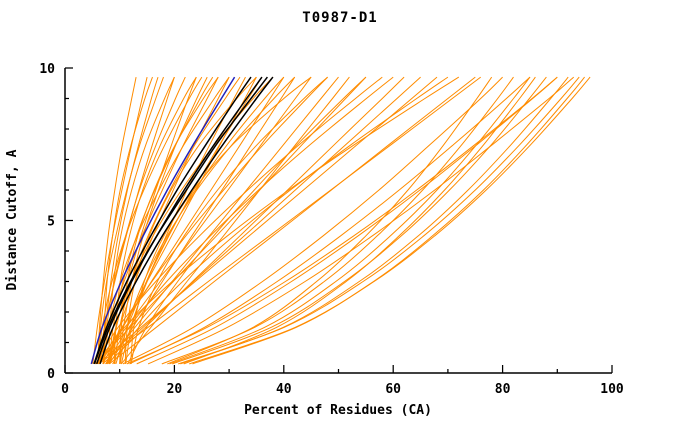 Image resolution: width=680 pixels, height=440 pixels. I want to click on plot-title: T0987-D1, so click(339, 18).